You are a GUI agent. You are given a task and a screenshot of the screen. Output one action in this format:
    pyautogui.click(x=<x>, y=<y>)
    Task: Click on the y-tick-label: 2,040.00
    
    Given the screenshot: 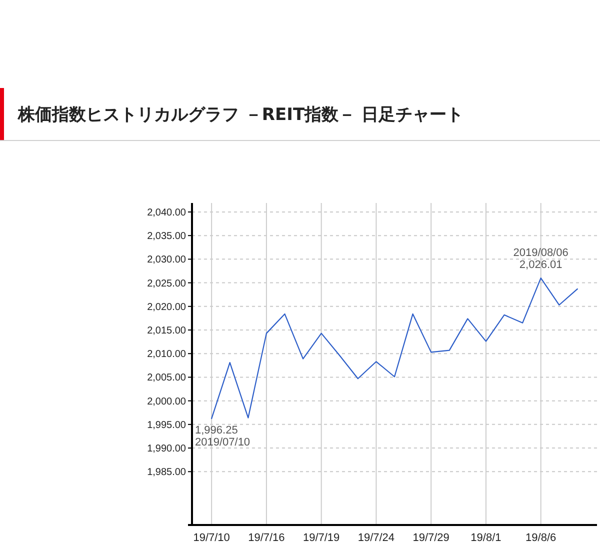 What is the action you would take?
    pyautogui.click(x=166, y=212)
    